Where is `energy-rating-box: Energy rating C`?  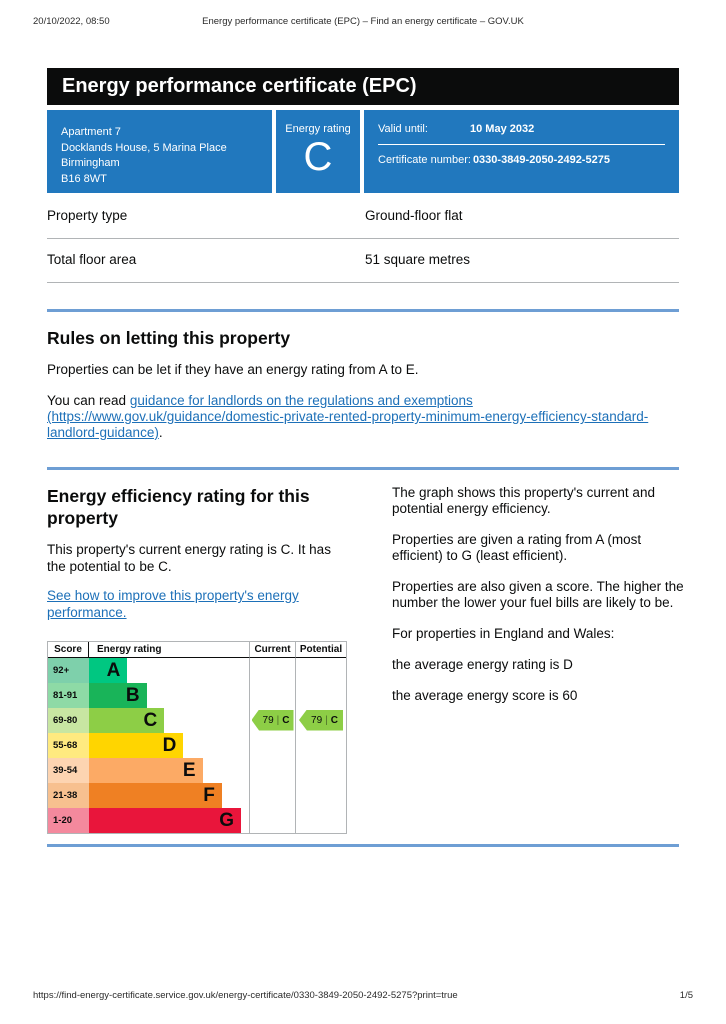
energy-rating-box: Energy rating C is located at coordinates (318, 151).